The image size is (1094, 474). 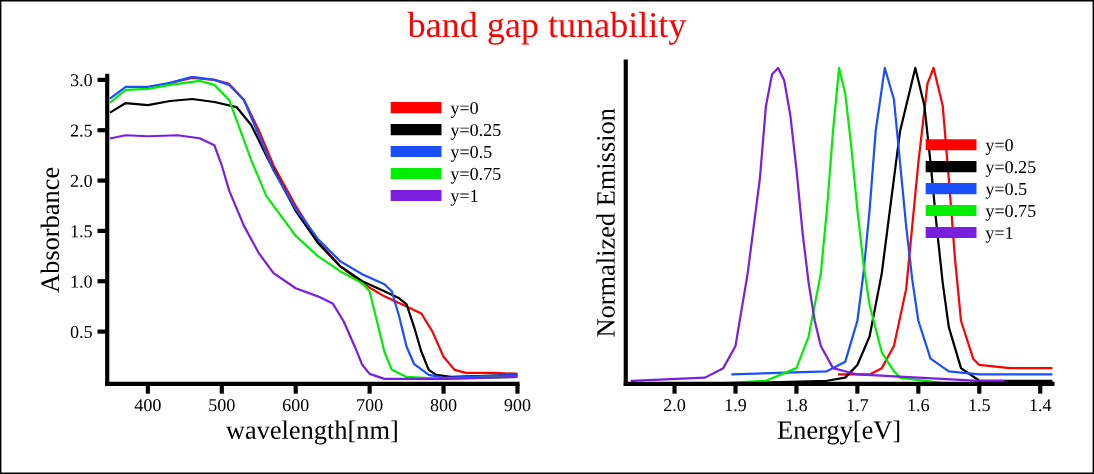 I want to click on chart-title: band gap tunability, so click(x=547, y=28).